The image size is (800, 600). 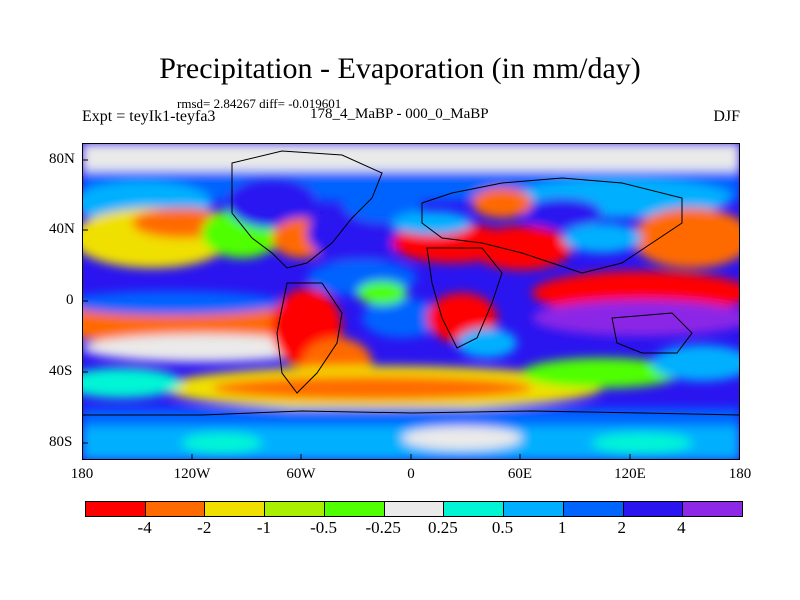 What do you see at coordinates (681, 527) in the screenshot?
I see `colorbar-label: 4` at bounding box center [681, 527].